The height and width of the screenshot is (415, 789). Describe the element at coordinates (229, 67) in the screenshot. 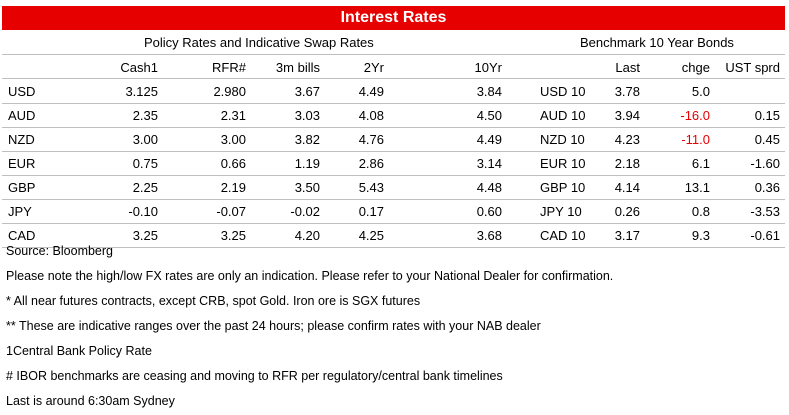

I see `col-header-rfr: RFR#` at that location.